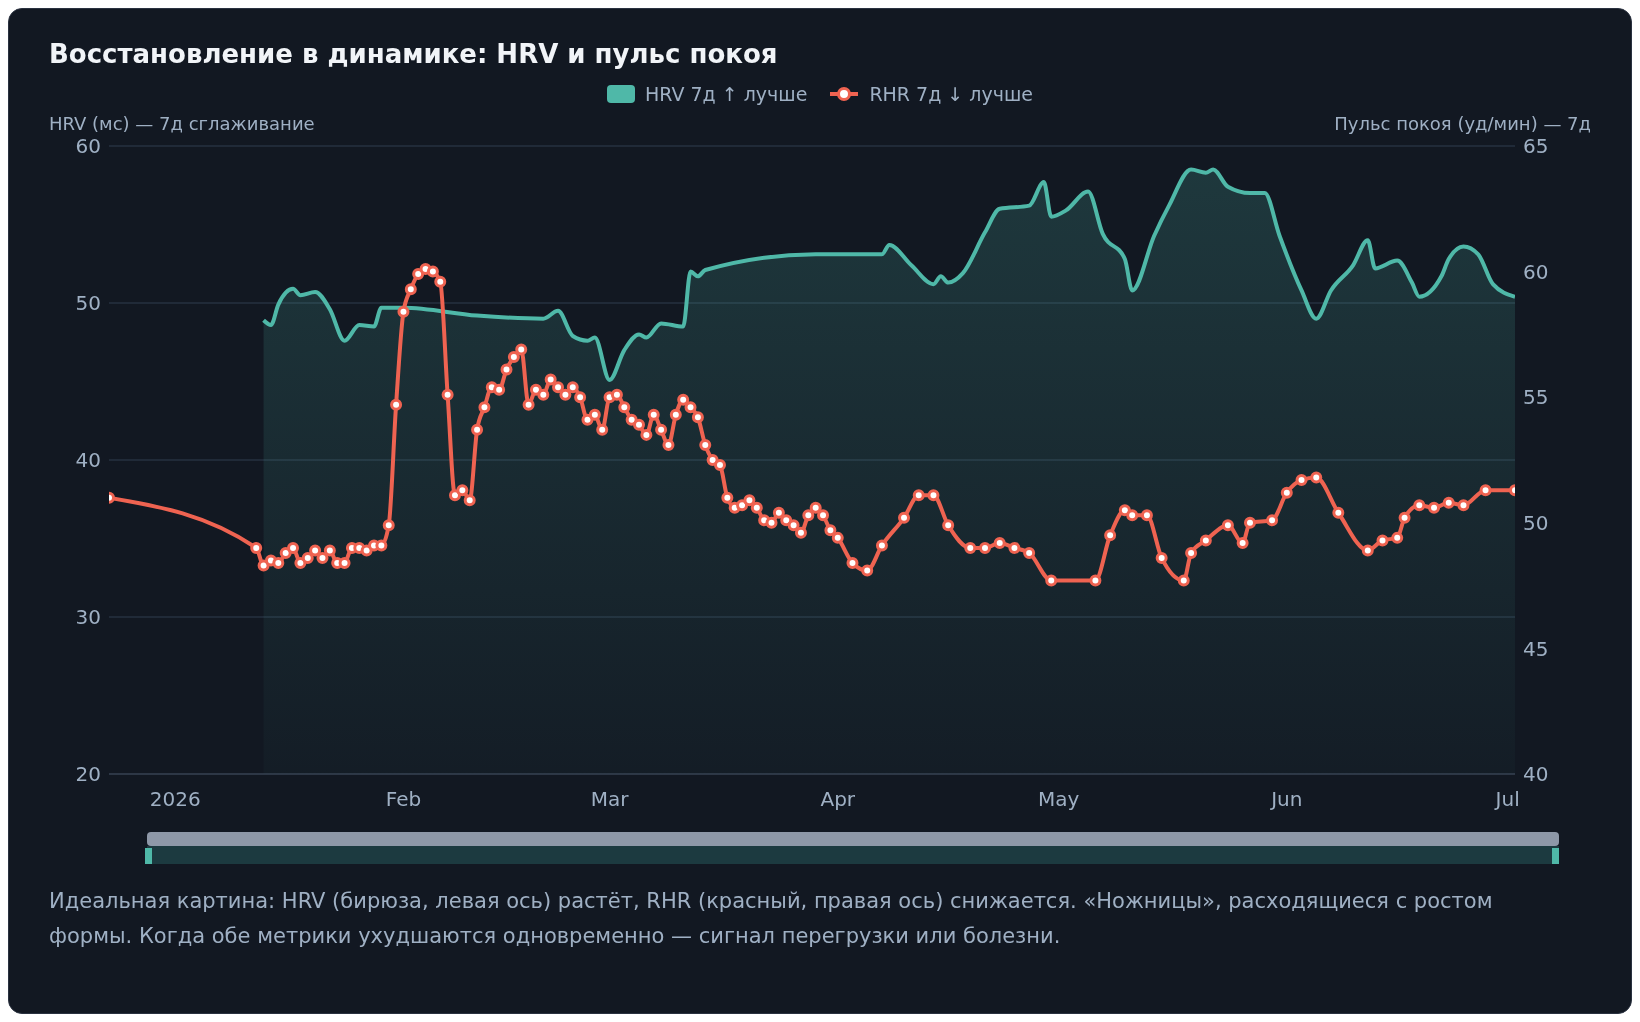 The width and height of the screenshot is (1640, 1022). I want to click on y-tick-label: 20, so click(88, 774).